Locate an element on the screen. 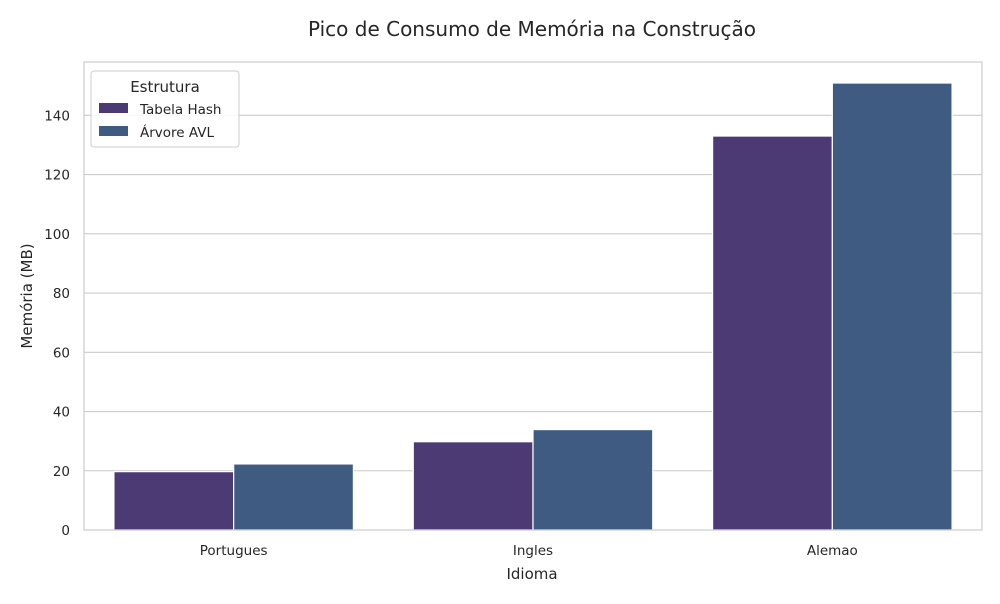  y-axis-label: Memória (MB) is located at coordinates (27, 295).